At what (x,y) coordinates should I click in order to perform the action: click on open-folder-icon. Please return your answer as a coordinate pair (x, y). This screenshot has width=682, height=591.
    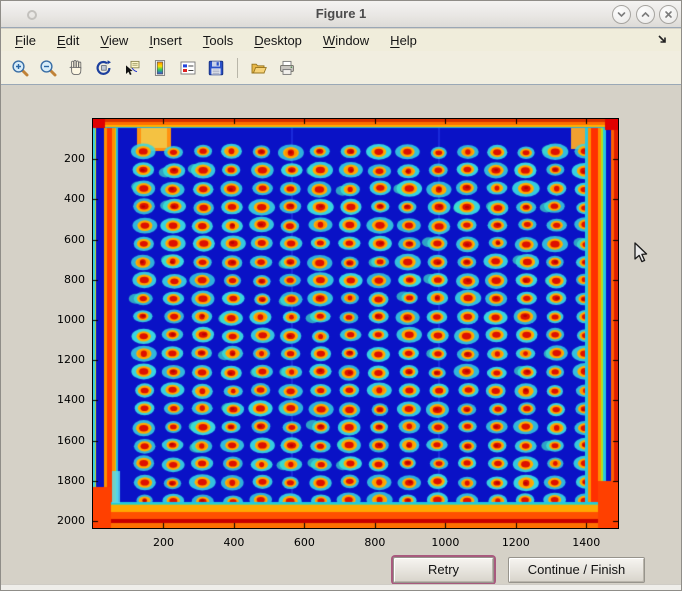
    Looking at the image, I should click on (259, 68).